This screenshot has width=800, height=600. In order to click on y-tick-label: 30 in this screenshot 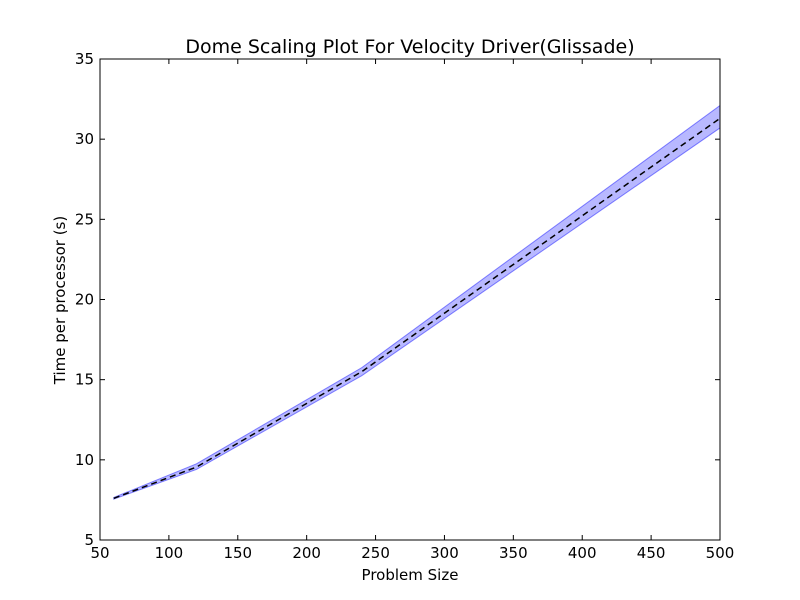, I will do `click(84, 139)`.